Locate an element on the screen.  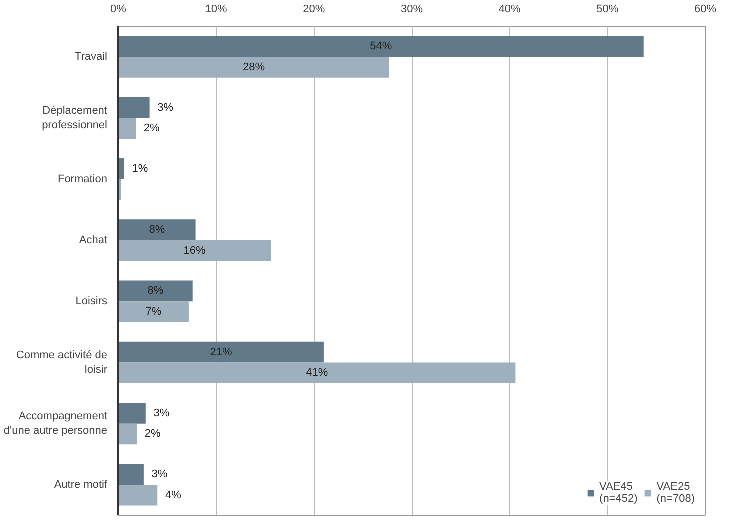
x-tick-label: 10% is located at coordinates (216, 10).